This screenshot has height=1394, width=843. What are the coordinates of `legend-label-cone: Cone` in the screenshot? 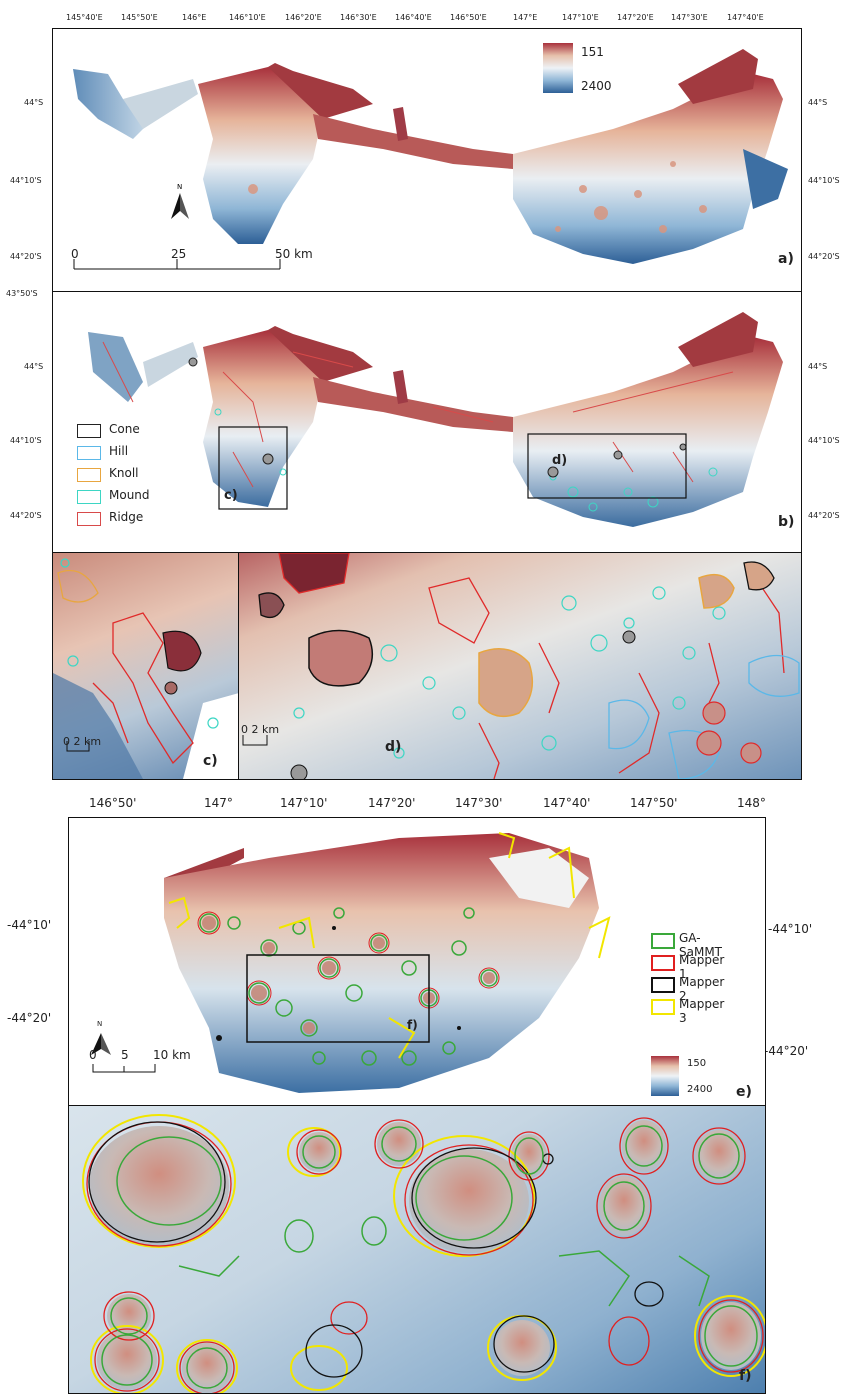 It's located at (124, 429).